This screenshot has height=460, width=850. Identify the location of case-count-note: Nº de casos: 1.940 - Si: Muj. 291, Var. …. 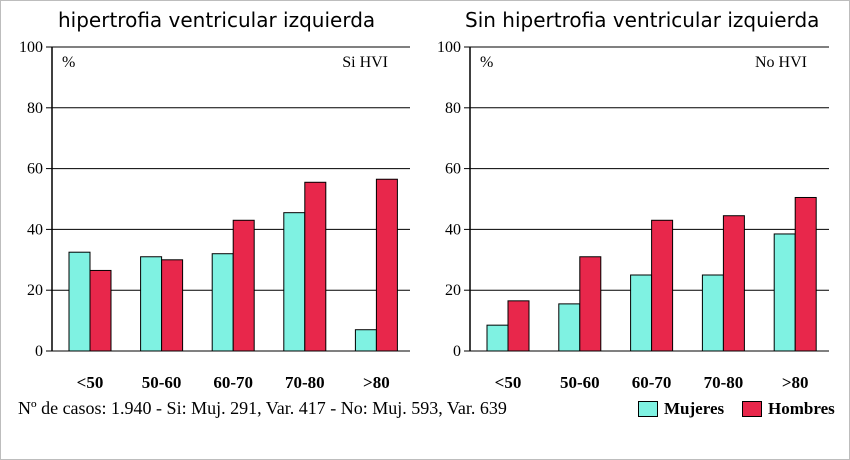
(262, 408).